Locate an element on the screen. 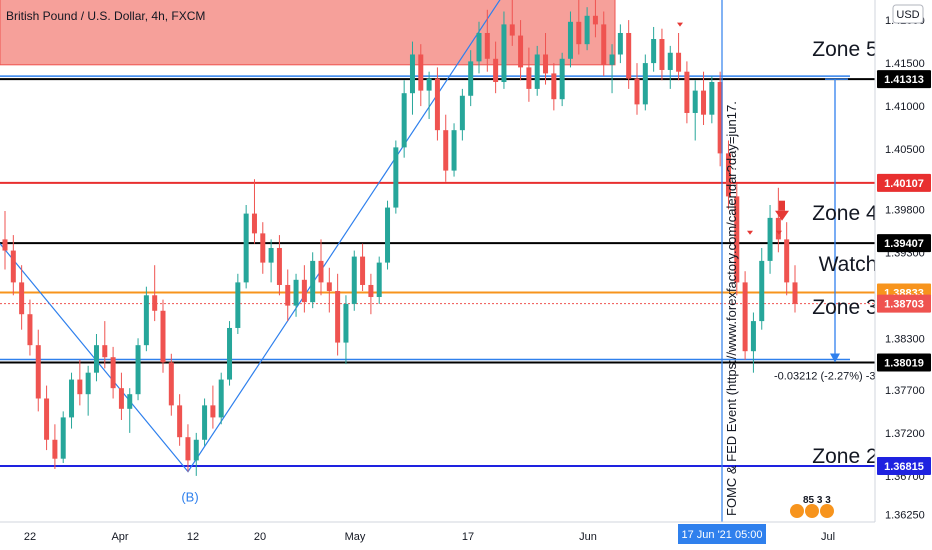 This screenshot has height=550, width=932. price-tick-label: 1.41500 is located at coordinates (905, 64).